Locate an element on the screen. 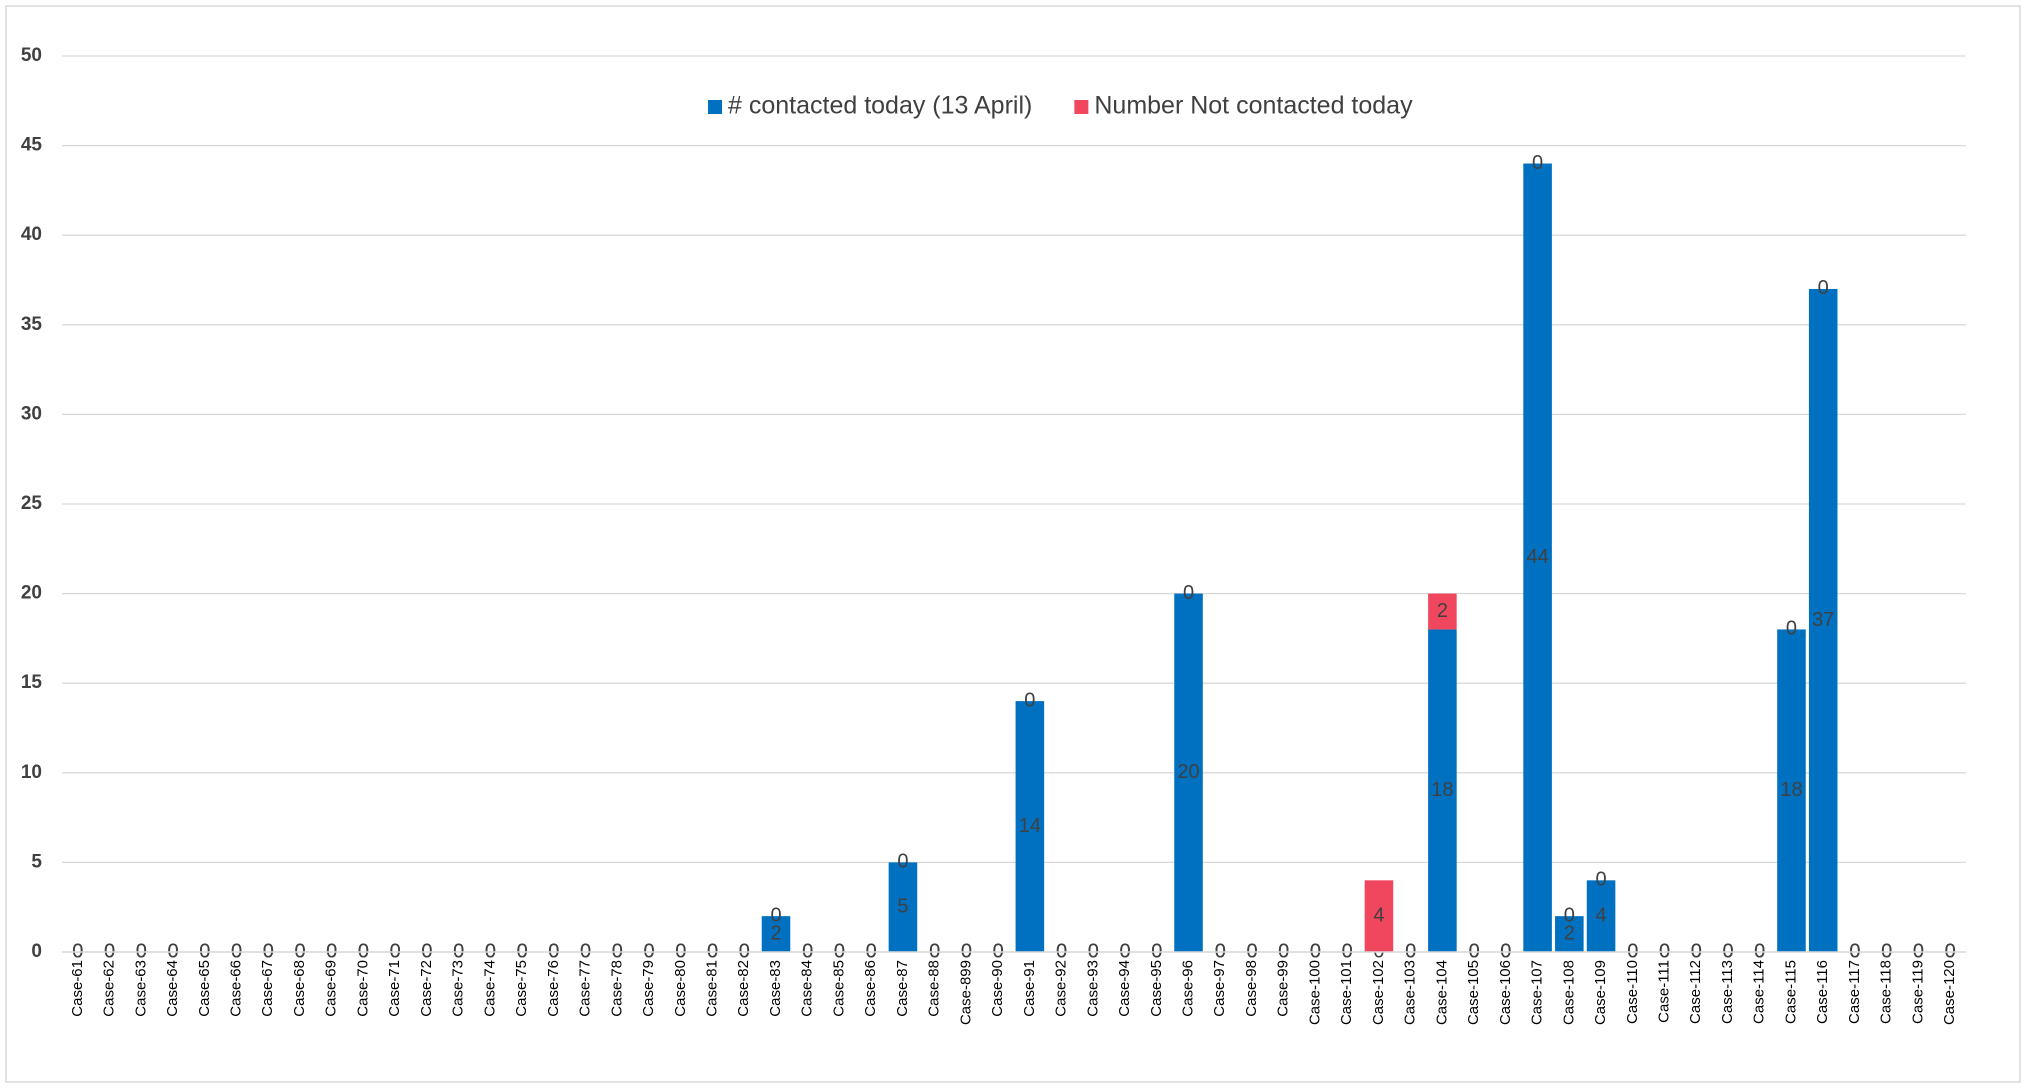 This screenshot has height=1088, width=2026. x-tick-label: Case-100 is located at coordinates (1314, 992).